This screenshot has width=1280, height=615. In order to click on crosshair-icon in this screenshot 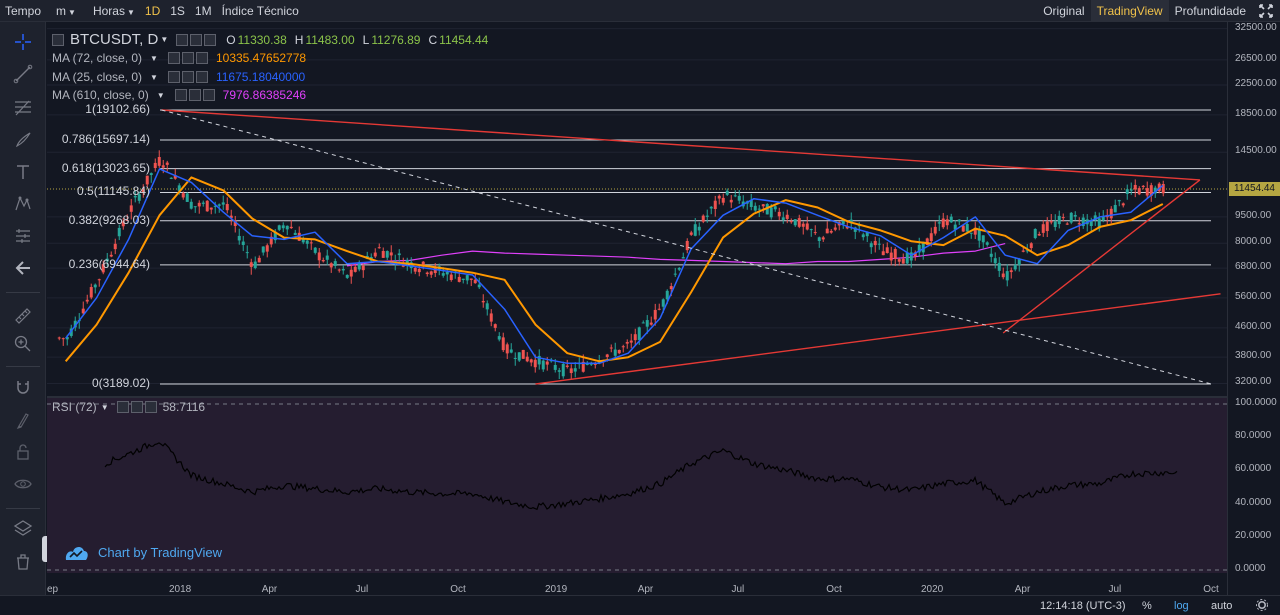, I will do `click(23, 42)`.